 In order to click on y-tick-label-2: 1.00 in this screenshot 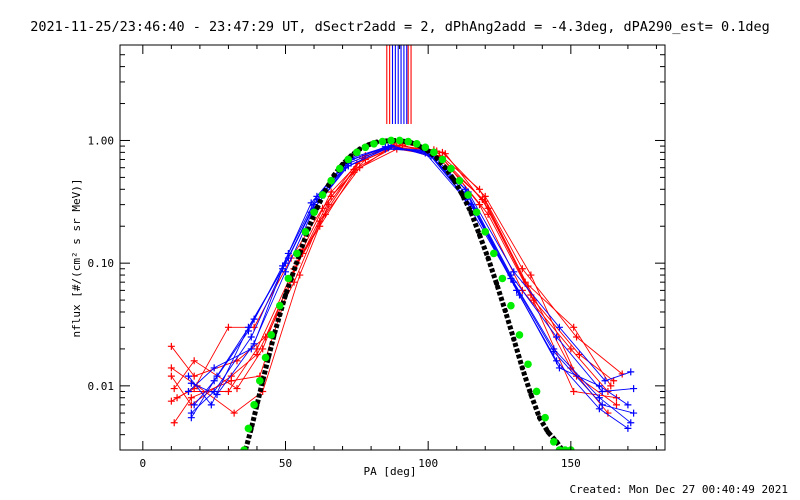, I will do `click(101, 140)`.